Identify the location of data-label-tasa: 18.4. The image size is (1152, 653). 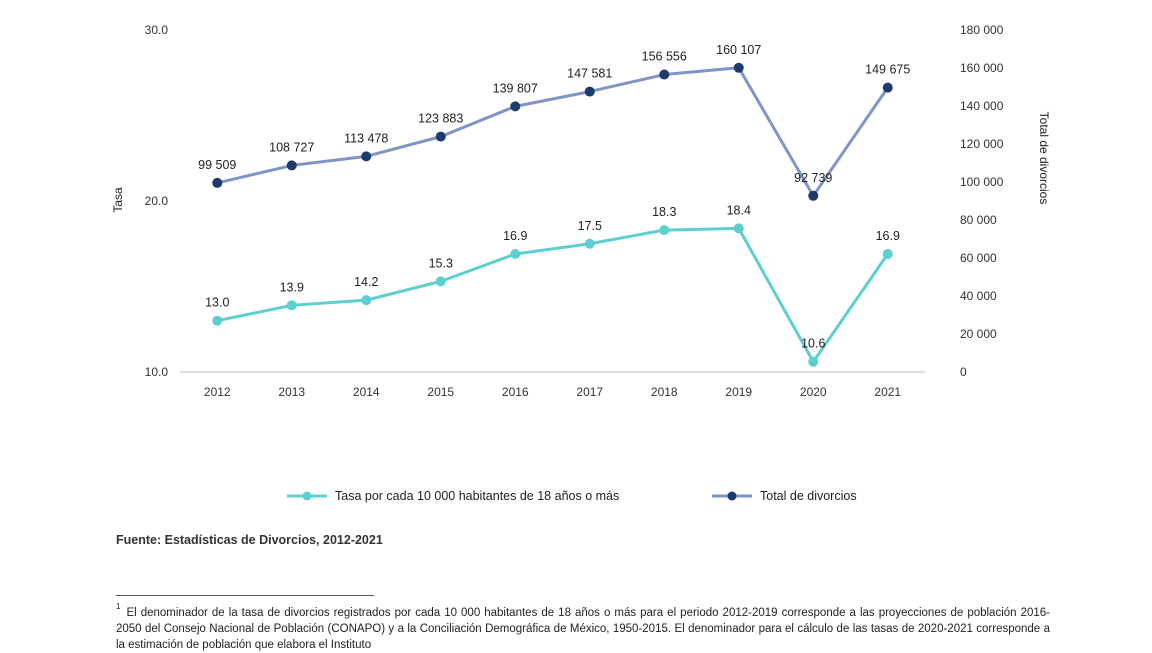
(739, 210).